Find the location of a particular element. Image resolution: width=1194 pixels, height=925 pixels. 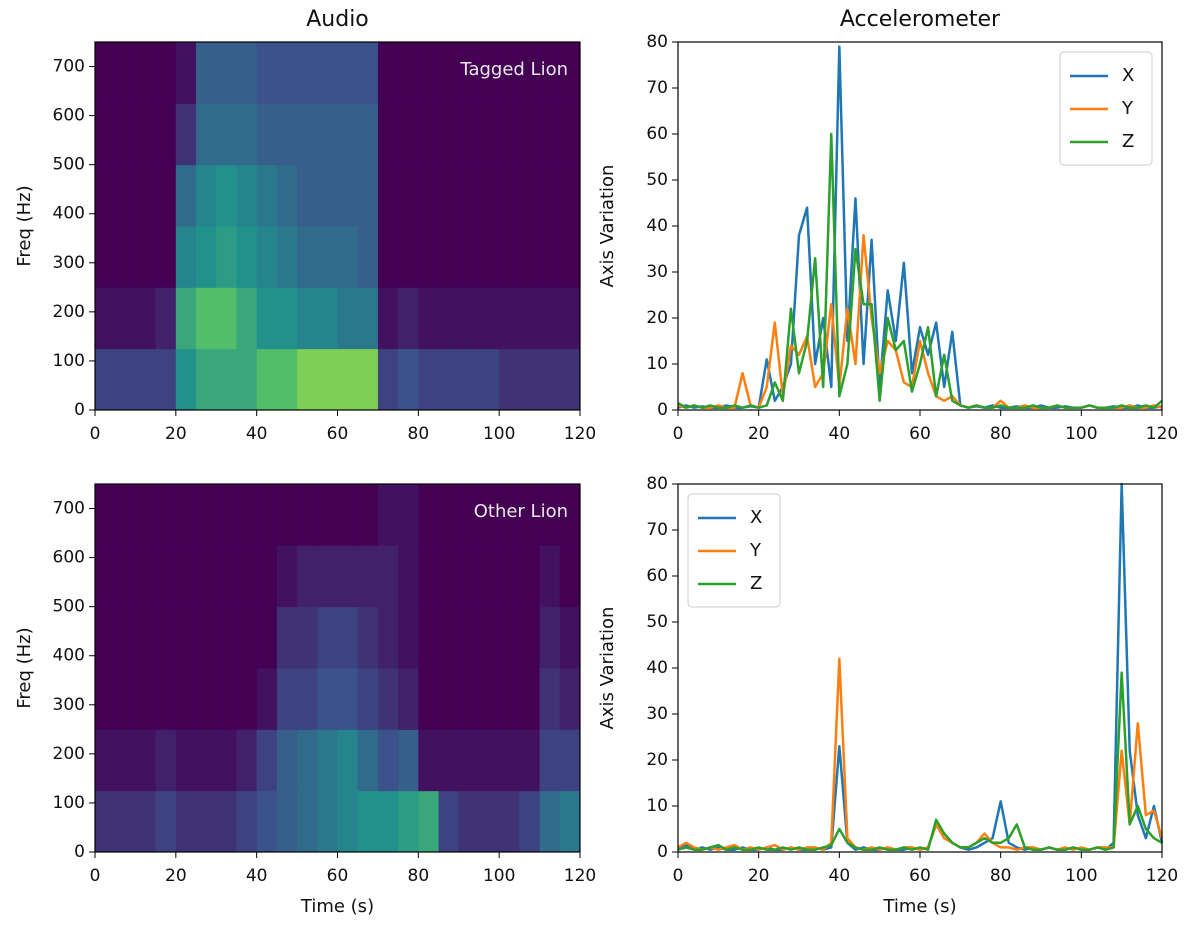

y-tick-label: 50 is located at coordinates (657, 622).